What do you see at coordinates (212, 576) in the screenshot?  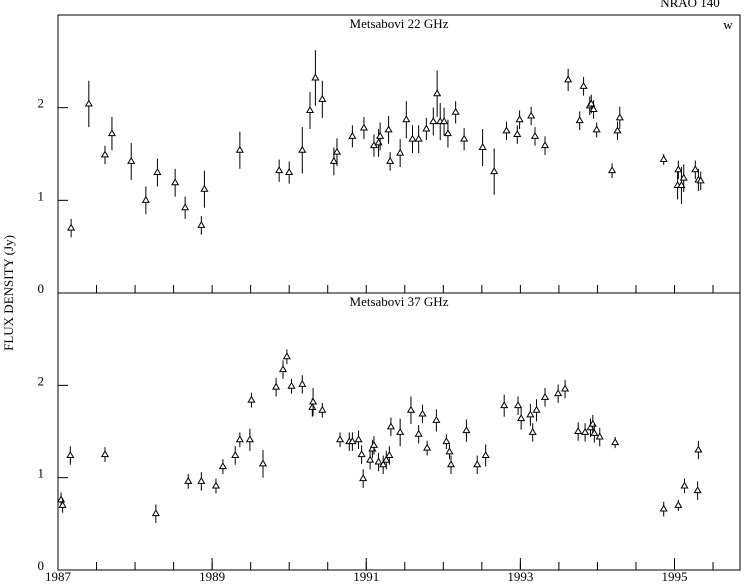 I see `x-tick-label: 1989` at bounding box center [212, 576].